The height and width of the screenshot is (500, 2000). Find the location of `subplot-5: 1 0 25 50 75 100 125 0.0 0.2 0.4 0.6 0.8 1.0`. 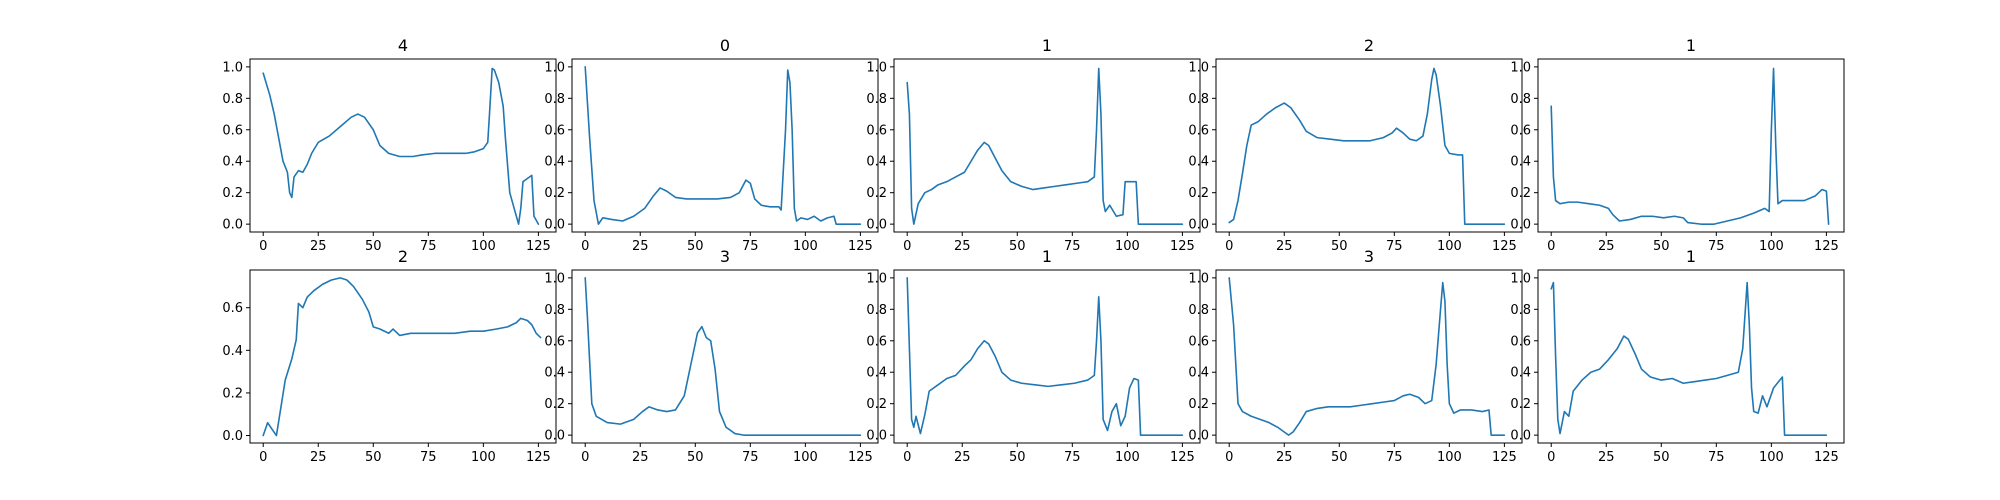

subplot-5: 1 0 25 50 75 100 125 0.0 0.2 0.4 0.6 0.8 1.0 is located at coordinates (1677, 145).